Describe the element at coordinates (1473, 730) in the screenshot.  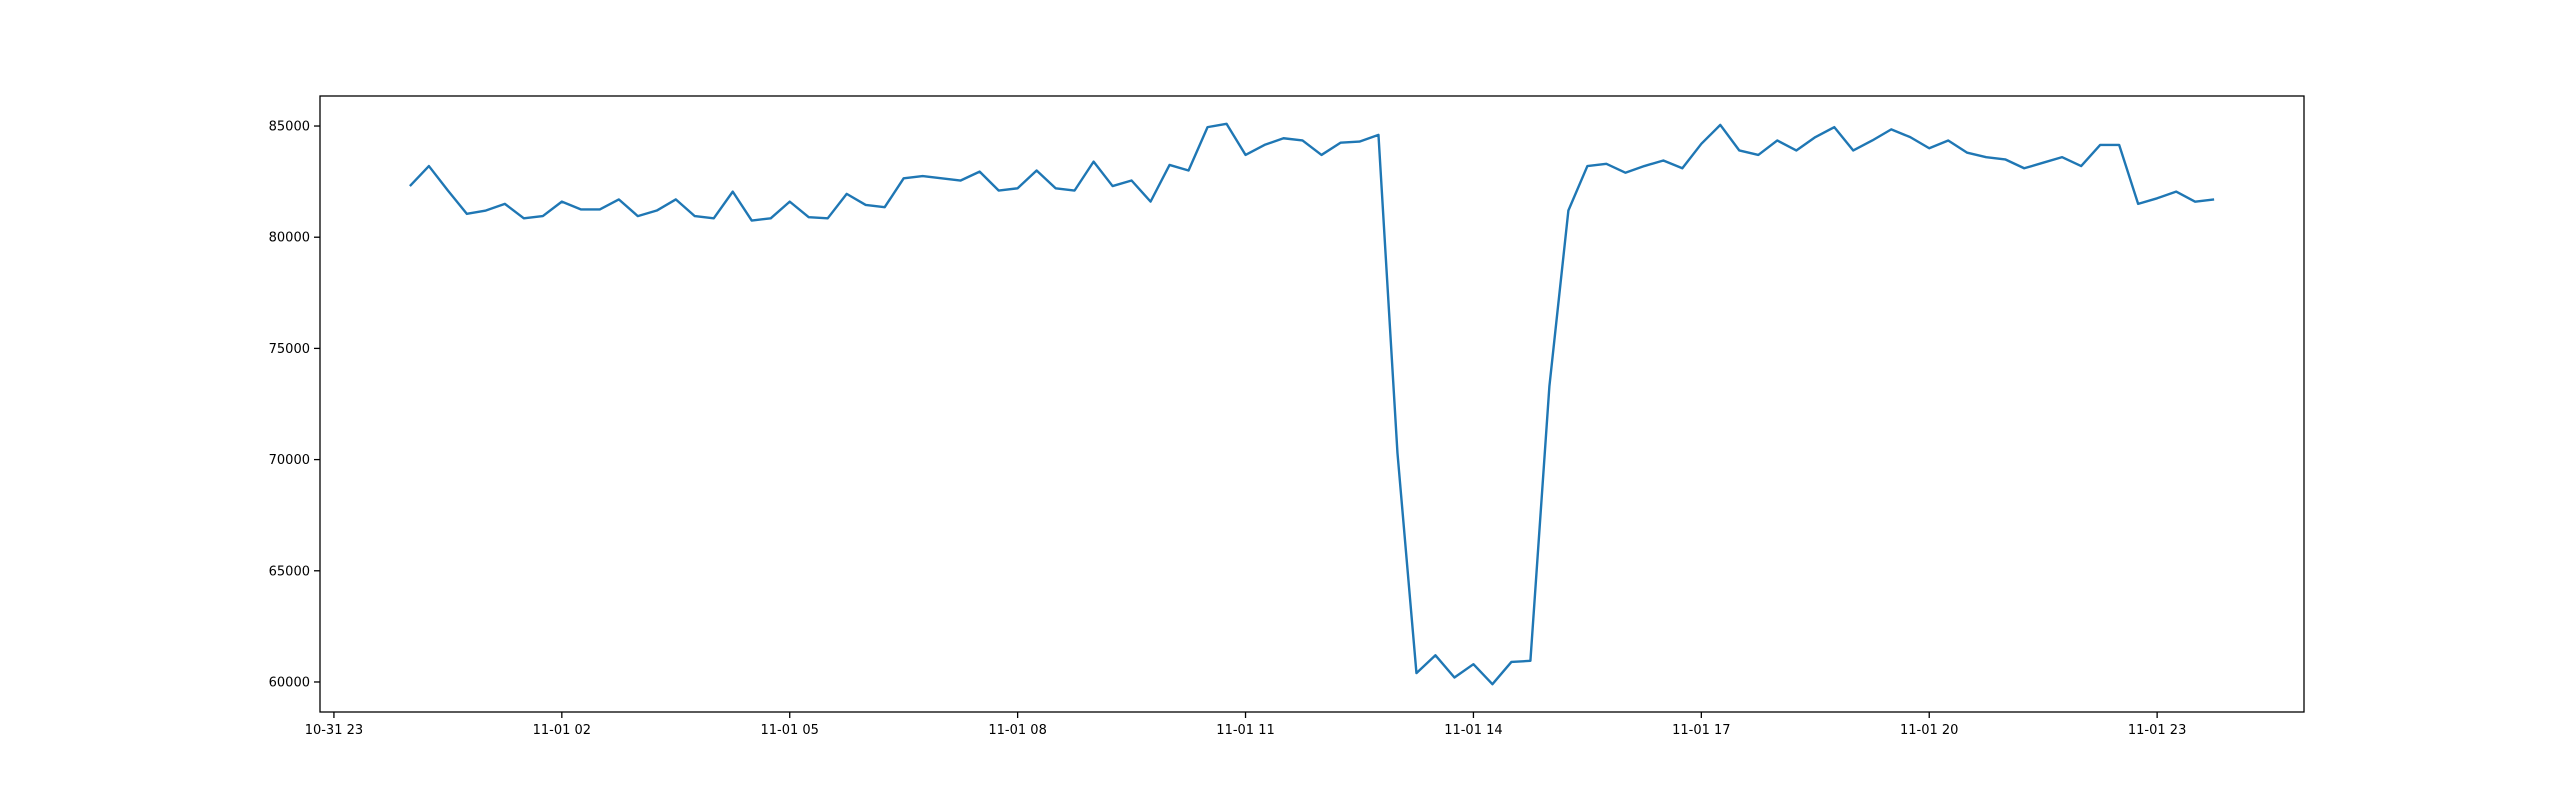
I see `x-tick-label: 11-01 14` at that location.